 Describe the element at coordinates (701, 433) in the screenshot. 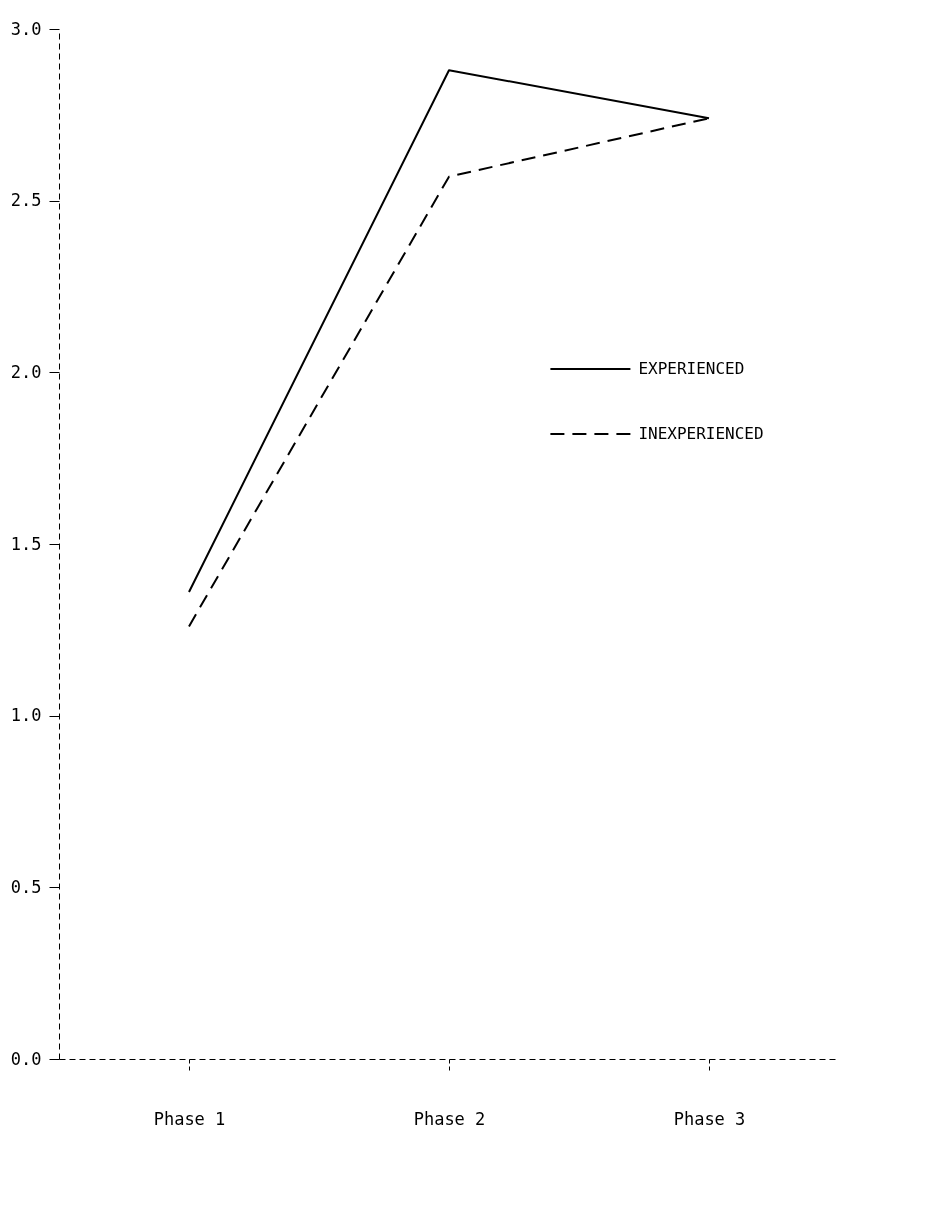

I see `legend-label: INEXPERIENCED` at that location.